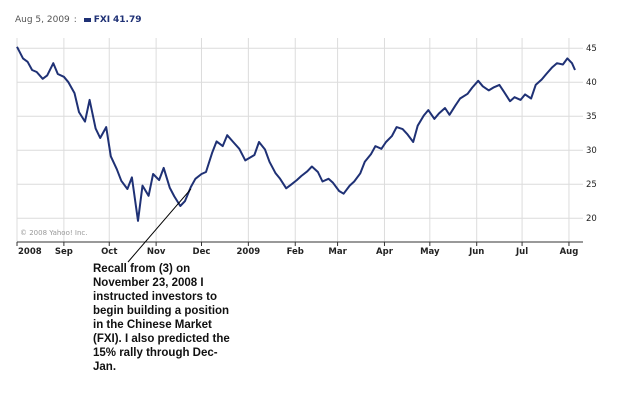 The image size is (624, 413). I want to click on x-tick-label: 2008, so click(30, 252).